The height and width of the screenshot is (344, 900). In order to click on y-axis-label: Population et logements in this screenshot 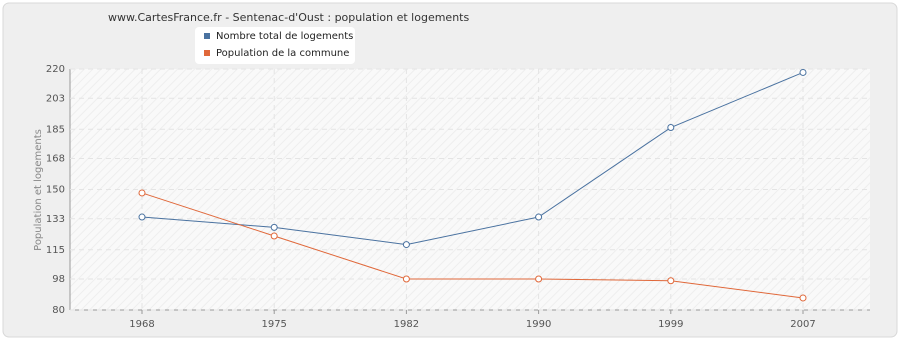, I will do `click(38, 190)`.